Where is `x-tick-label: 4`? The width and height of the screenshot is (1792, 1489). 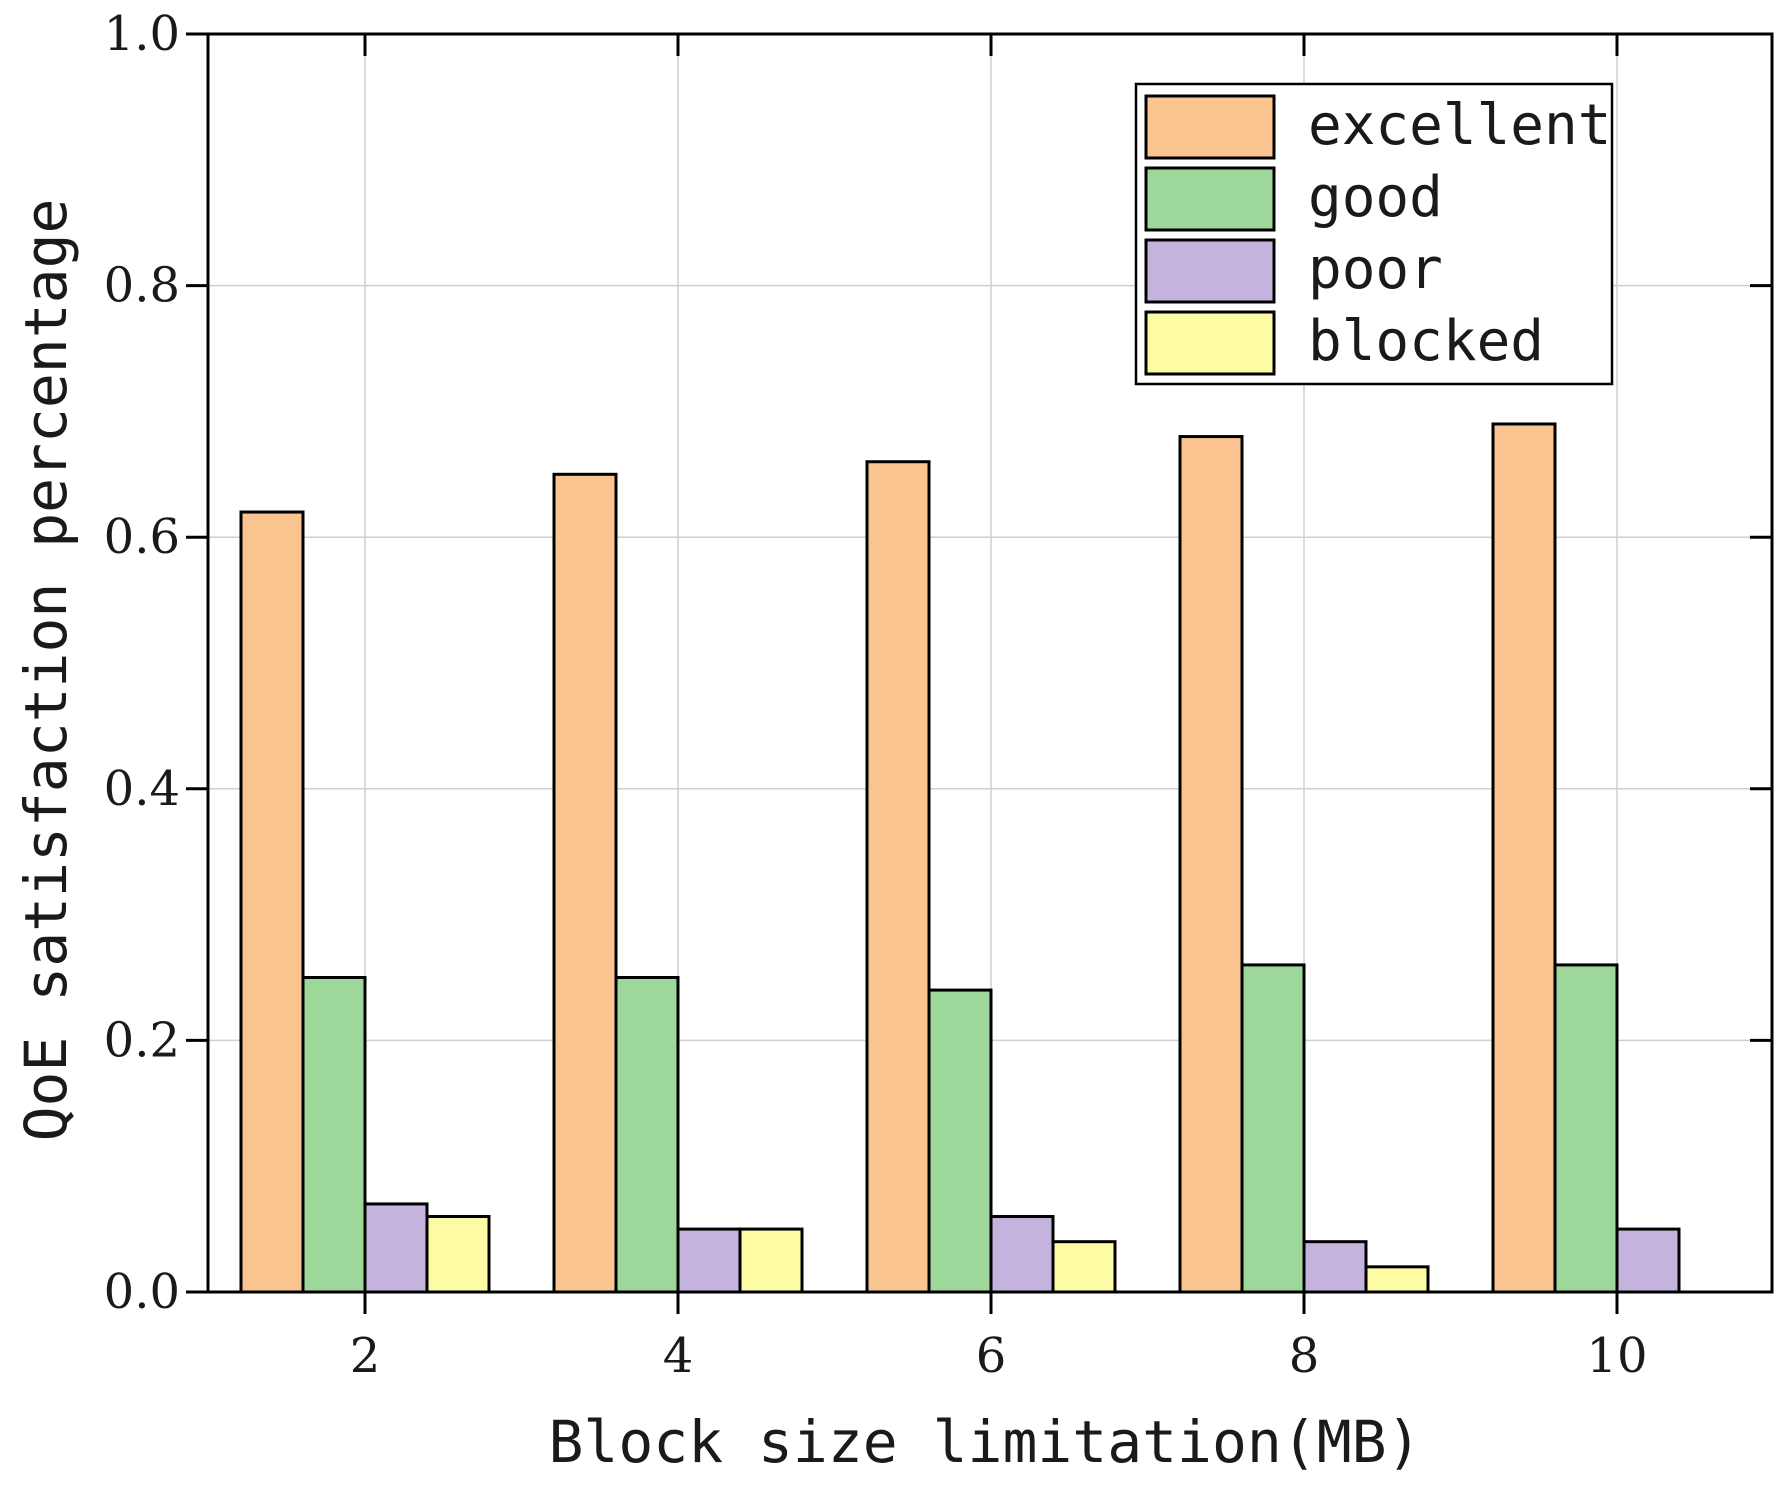 x-tick-label: 4 is located at coordinates (678, 1356).